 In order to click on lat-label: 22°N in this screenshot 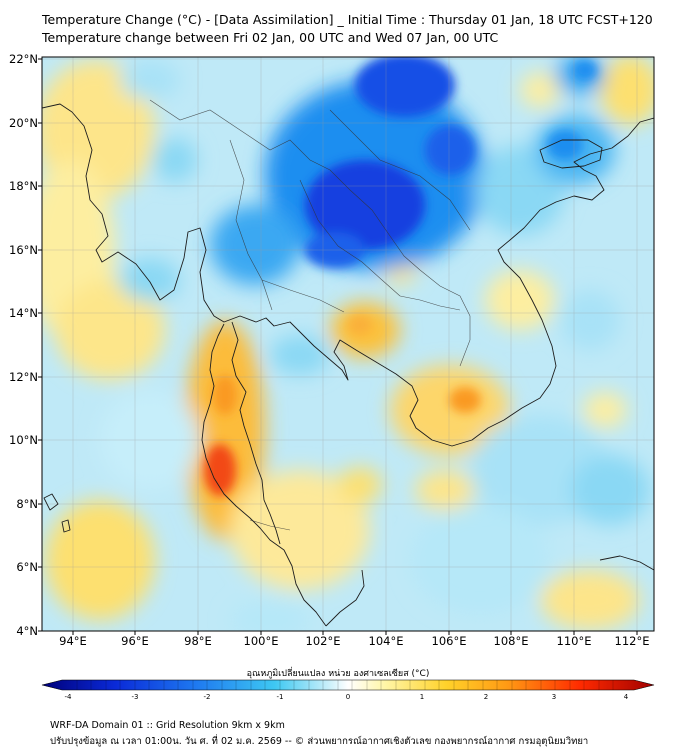, I will do `click(23, 59)`.